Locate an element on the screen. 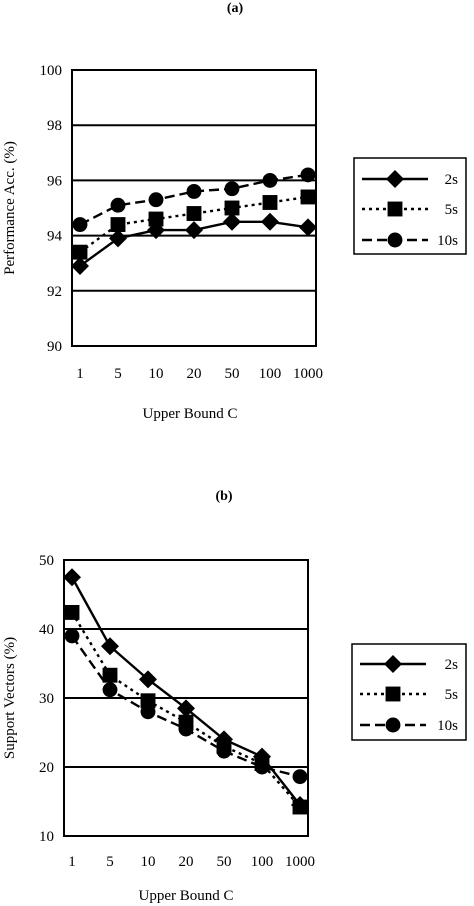 The width and height of the screenshot is (474, 906). y-tick-label: 94 is located at coordinates (55, 237).